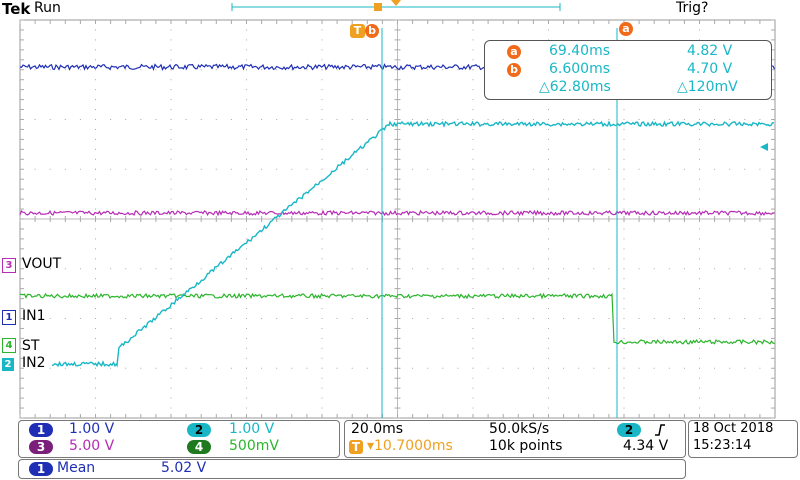 Image resolution: width=800 pixels, height=480 pixels. I want to click on ch3-waveform, so click(397, 213).